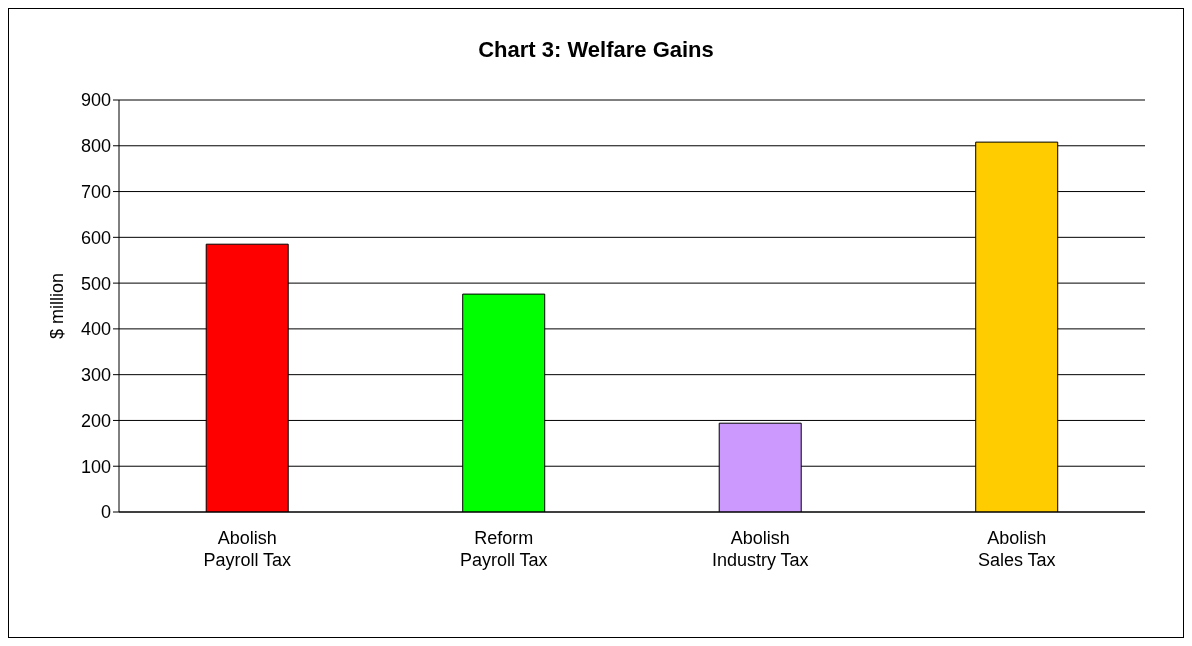 Image resolution: width=1192 pixels, height=646 pixels. What do you see at coordinates (95, 375) in the screenshot?
I see `y-tick-label: 300` at bounding box center [95, 375].